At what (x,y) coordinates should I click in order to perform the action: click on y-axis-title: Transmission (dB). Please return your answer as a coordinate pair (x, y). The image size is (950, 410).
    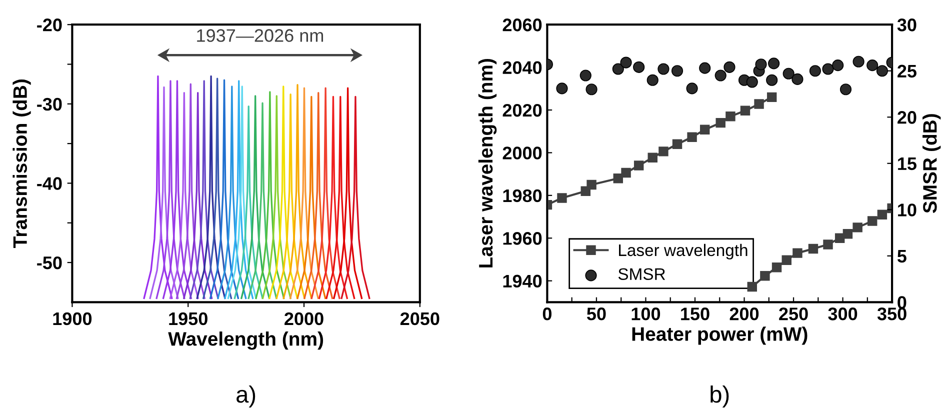
    Looking at the image, I should click on (21, 164).